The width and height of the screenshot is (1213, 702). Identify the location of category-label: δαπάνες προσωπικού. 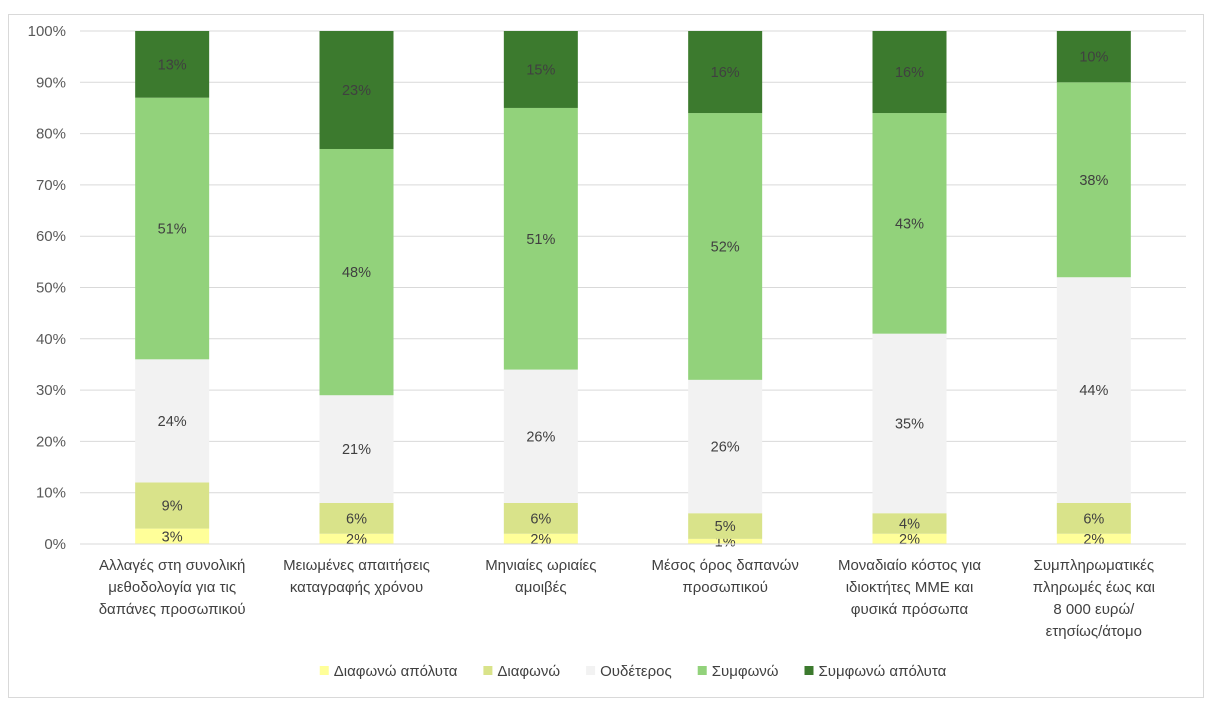
(172, 609).